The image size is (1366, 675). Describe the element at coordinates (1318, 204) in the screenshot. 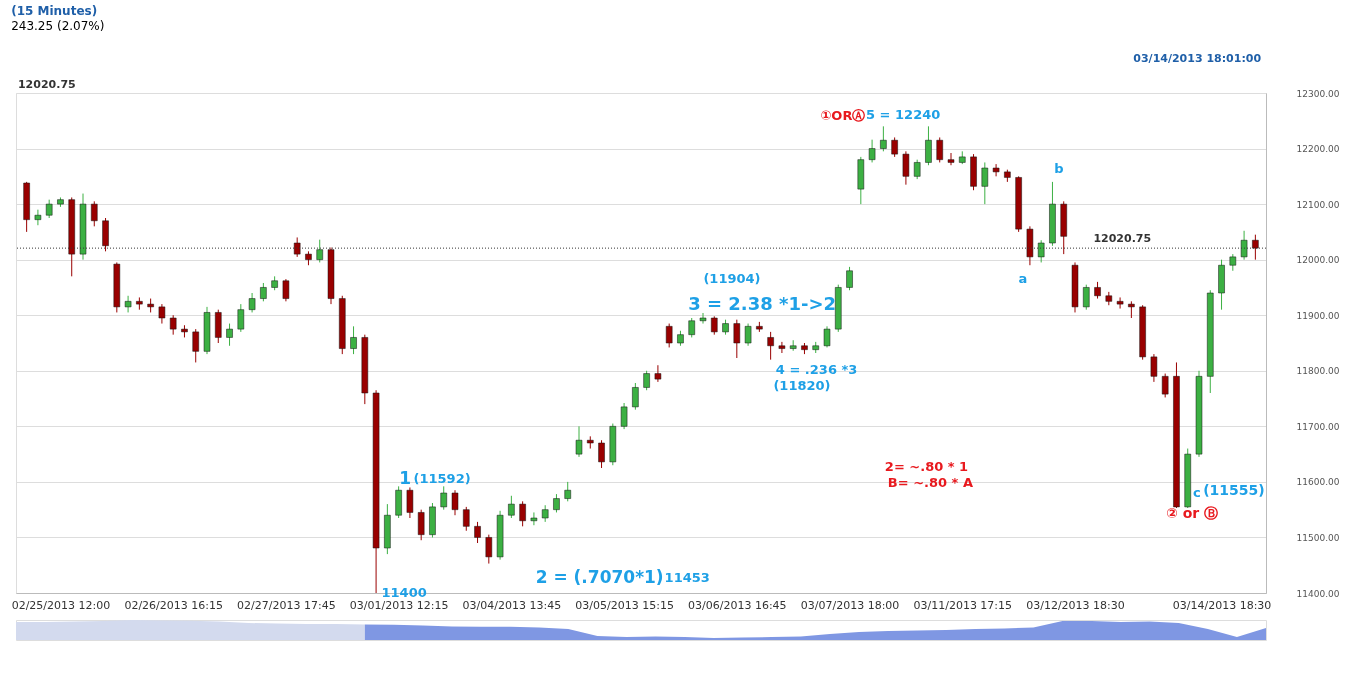

I see `y-tick-label: 12100.00` at that location.